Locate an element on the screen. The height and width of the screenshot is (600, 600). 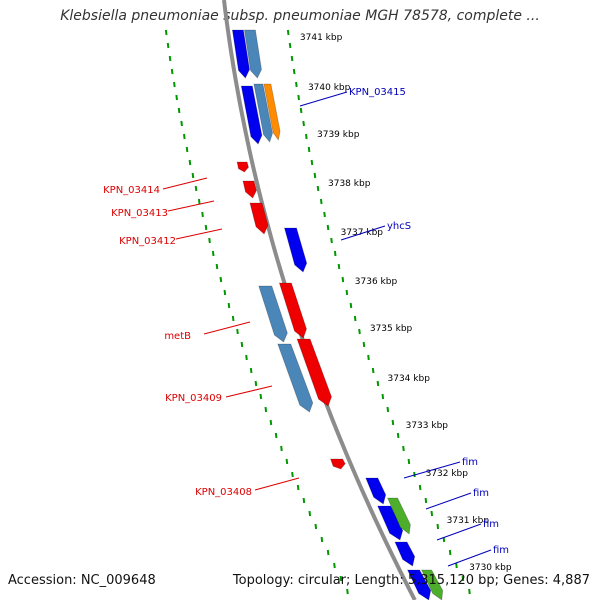
gene-label: KPN_03409 is located at coordinates (193, 398).